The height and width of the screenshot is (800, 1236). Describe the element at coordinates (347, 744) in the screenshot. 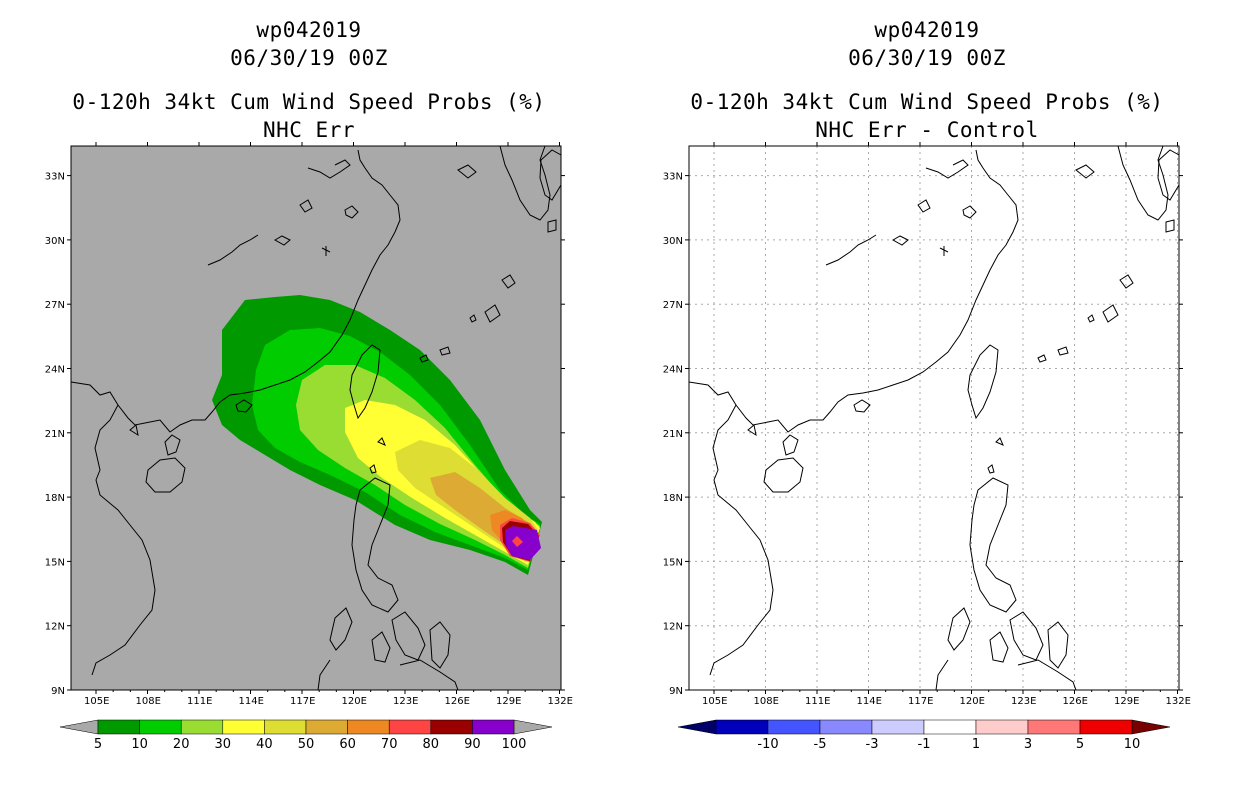

I see `colorbar-label: 60` at that location.